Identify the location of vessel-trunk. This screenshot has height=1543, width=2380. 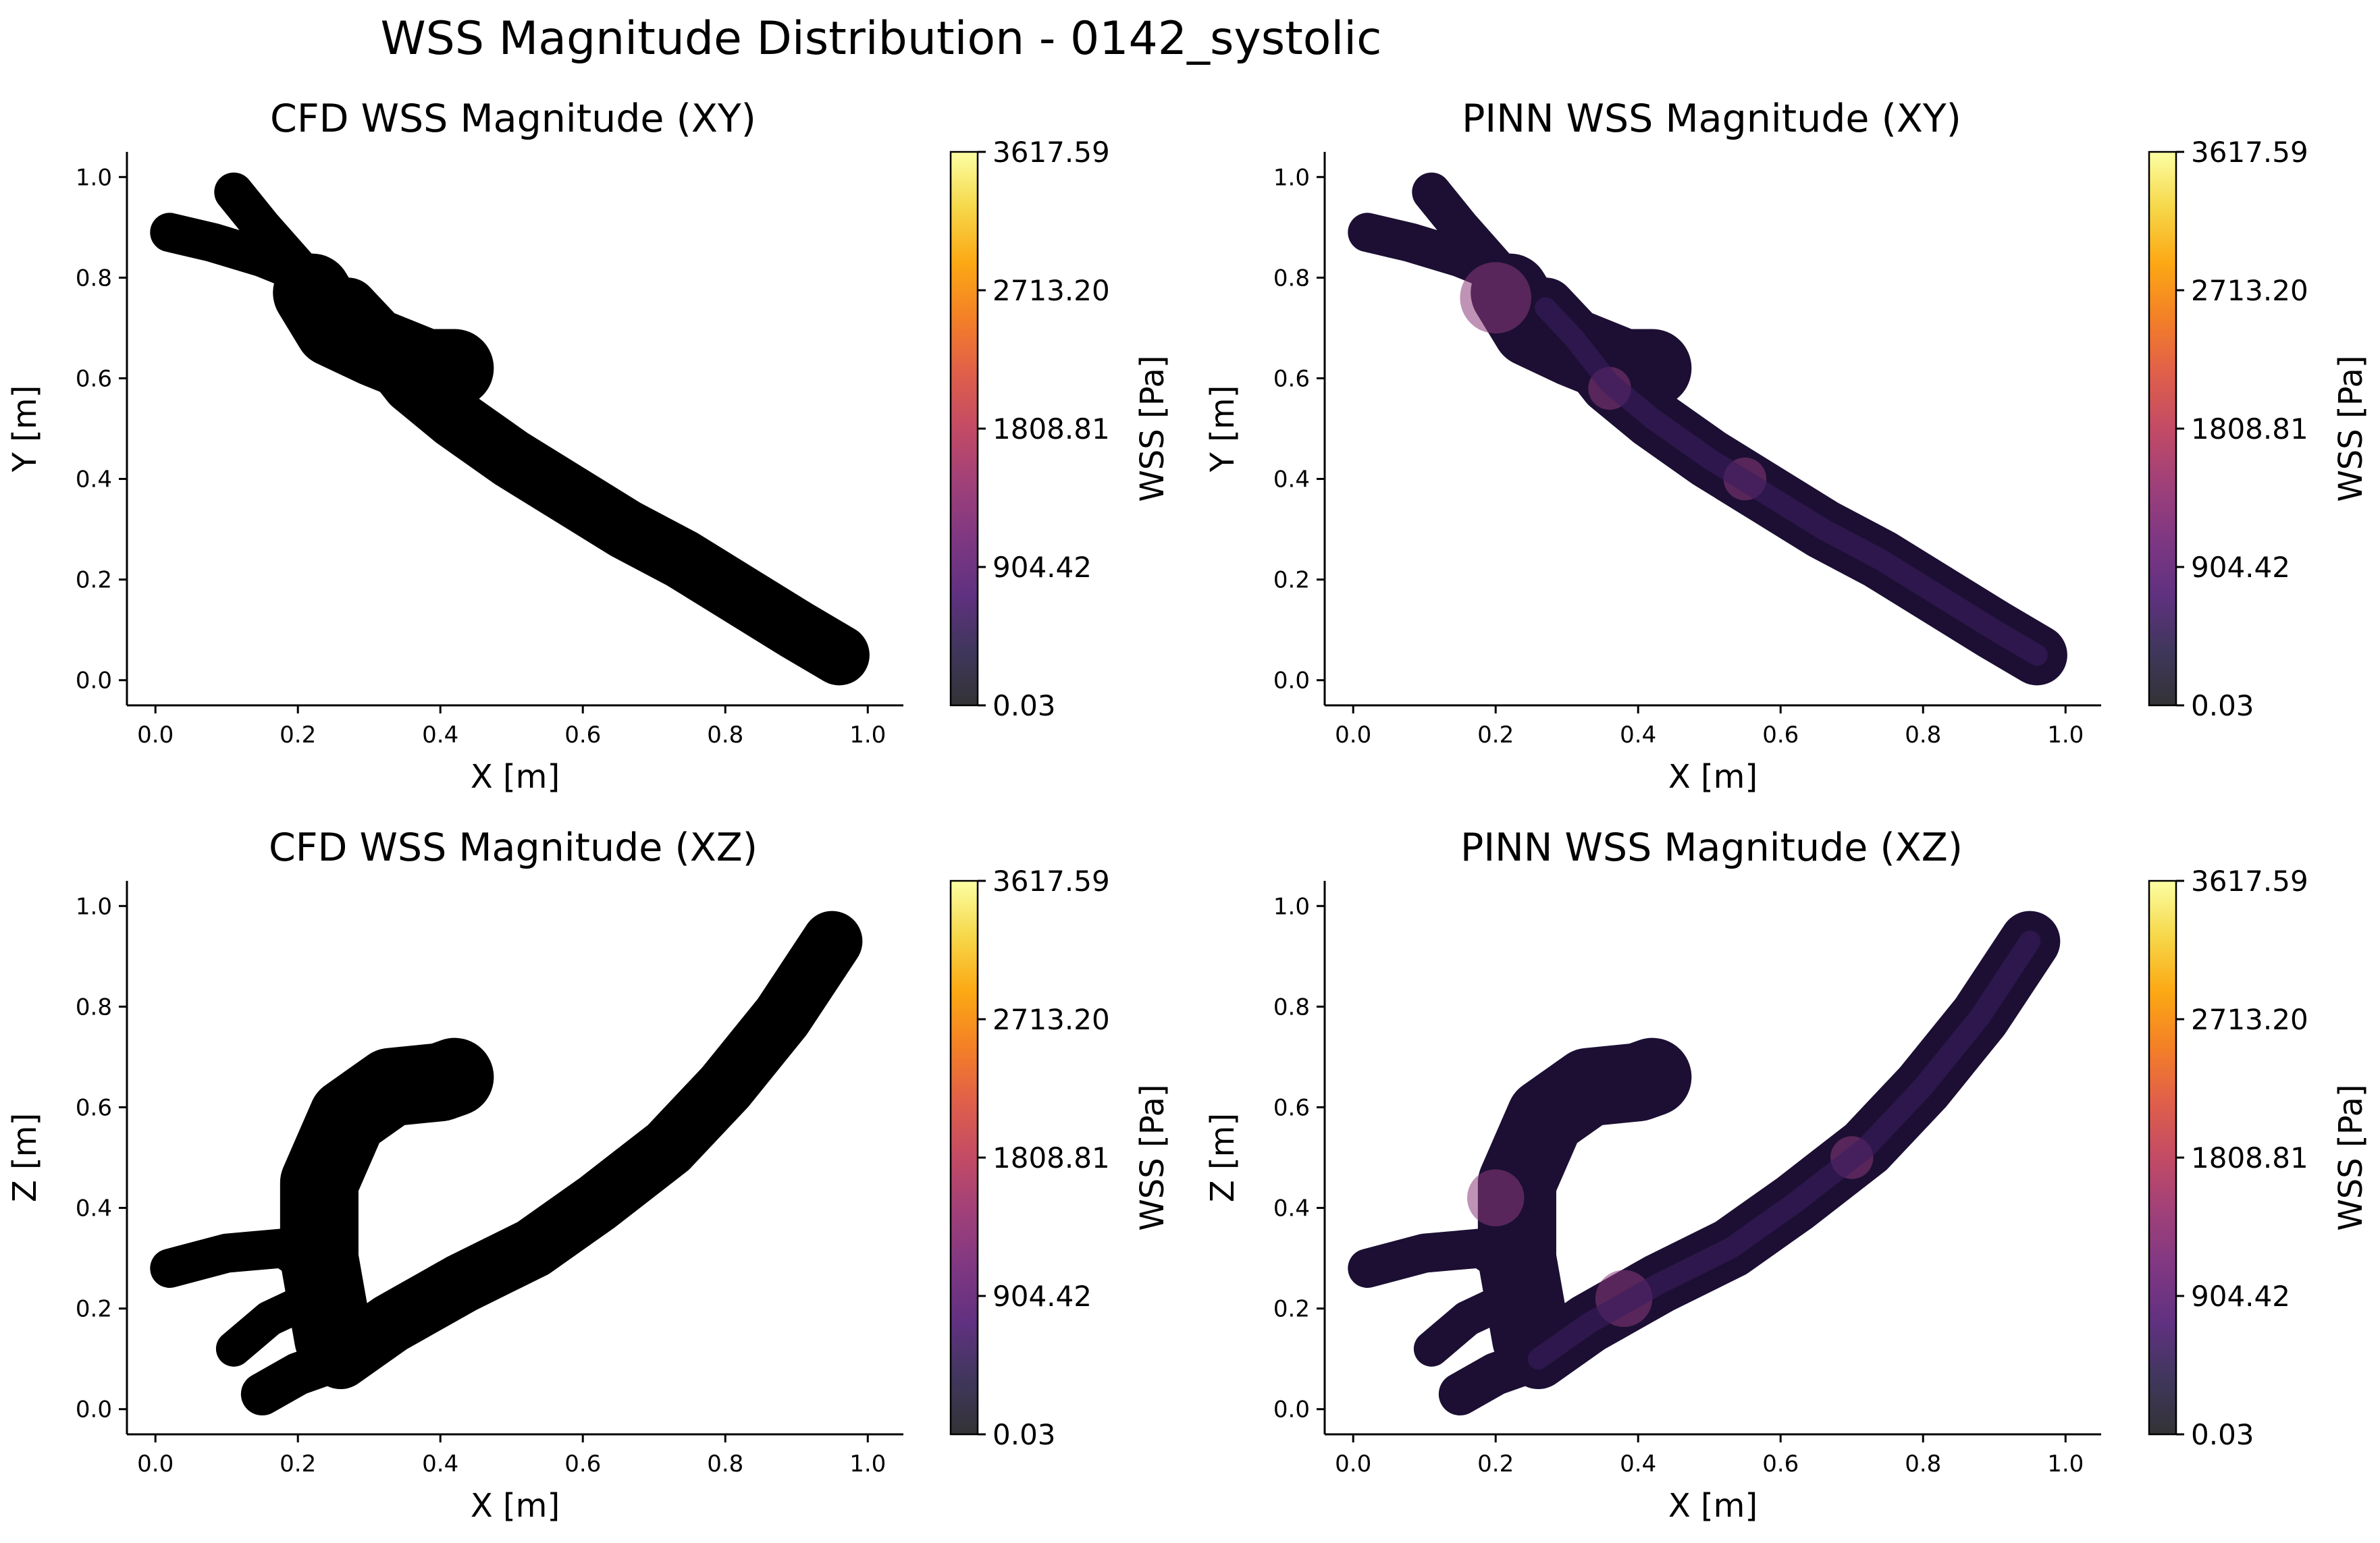
(586, 1150).